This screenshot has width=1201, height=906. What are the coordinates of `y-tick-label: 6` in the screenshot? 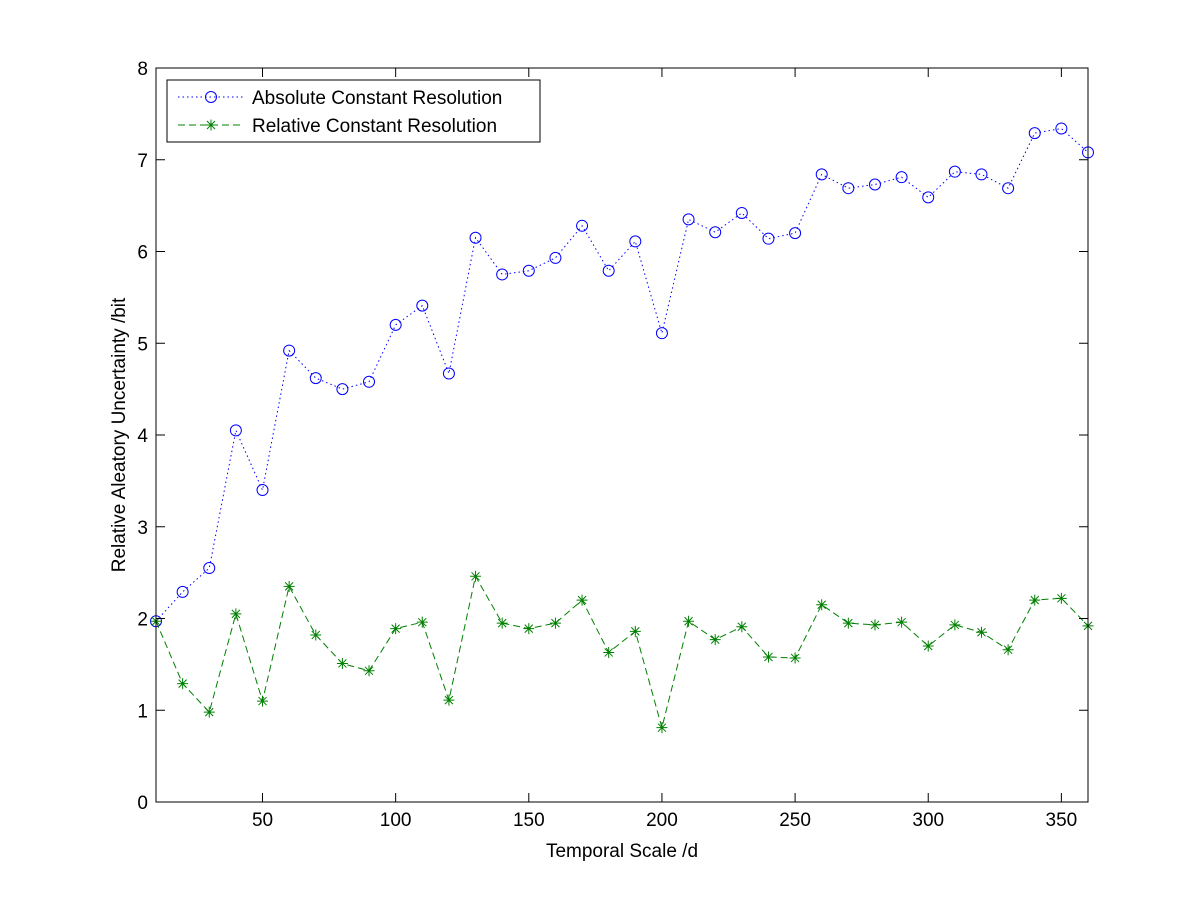 It's located at (142, 253).